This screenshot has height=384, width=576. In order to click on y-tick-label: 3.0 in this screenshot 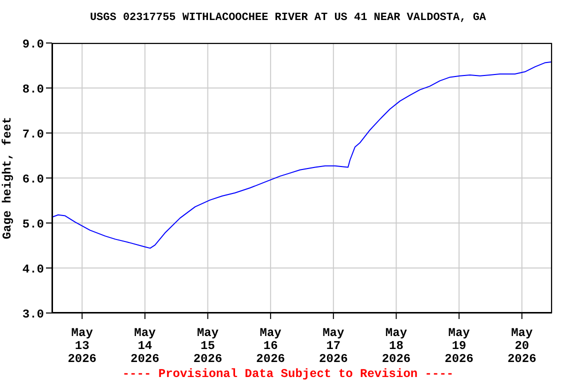, I will do `click(33, 314)`.